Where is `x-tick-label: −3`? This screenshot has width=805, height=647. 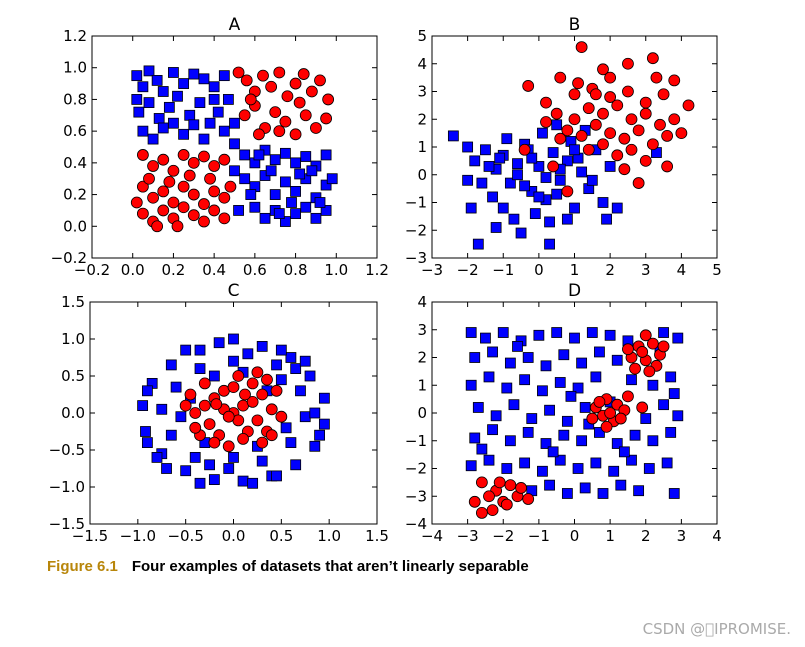 x-tick-label: −3 is located at coordinates (468, 536).